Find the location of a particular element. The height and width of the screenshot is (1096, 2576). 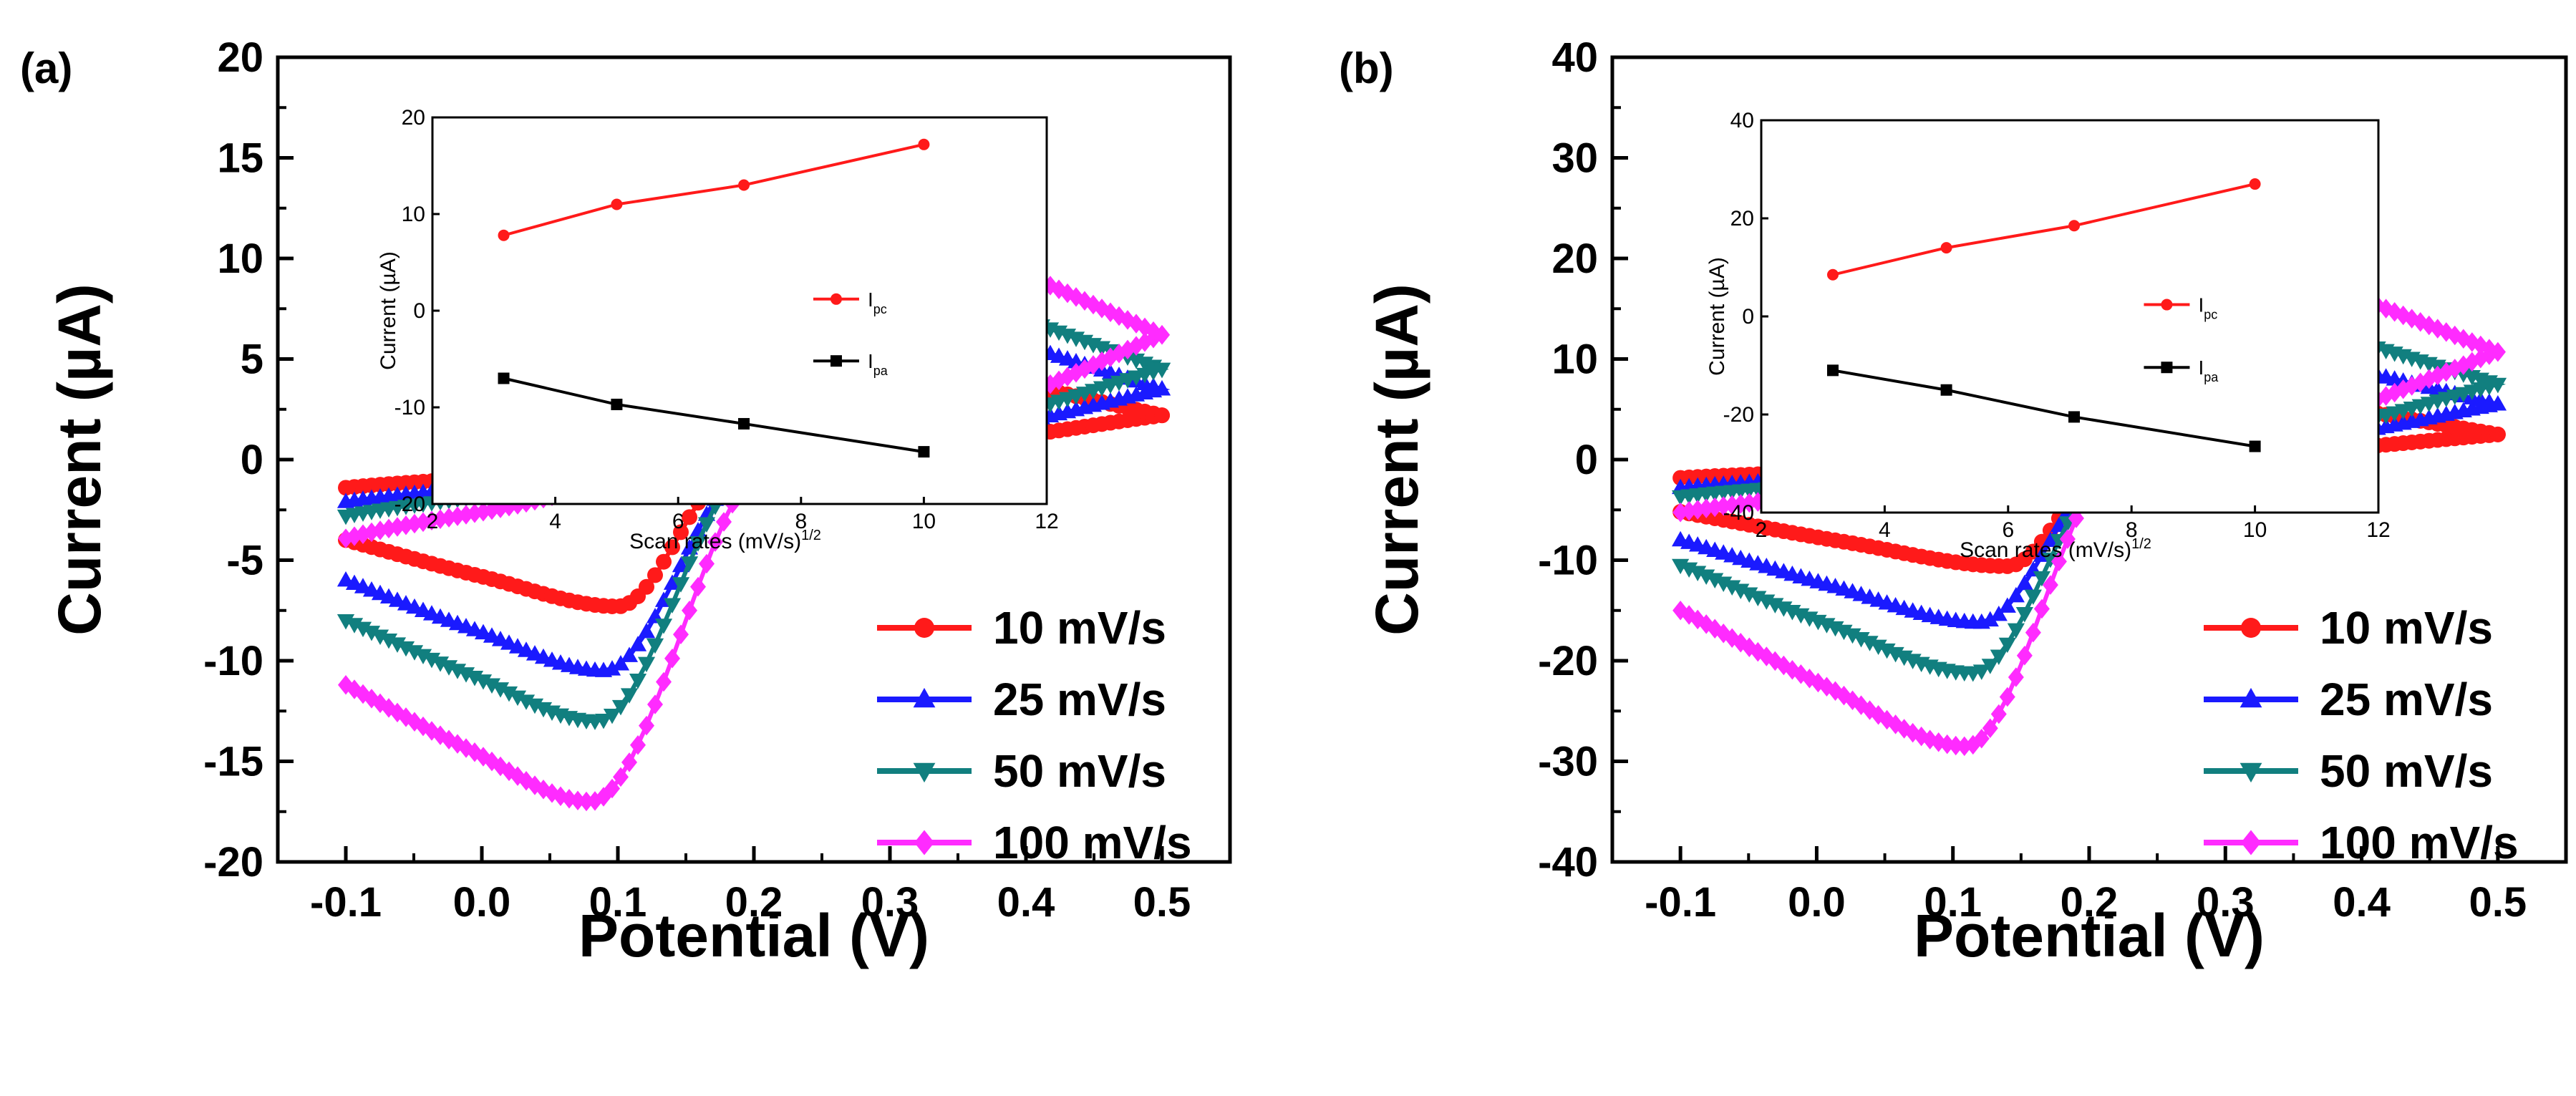

legend-label: 25 mV/s is located at coordinates (1080, 699).